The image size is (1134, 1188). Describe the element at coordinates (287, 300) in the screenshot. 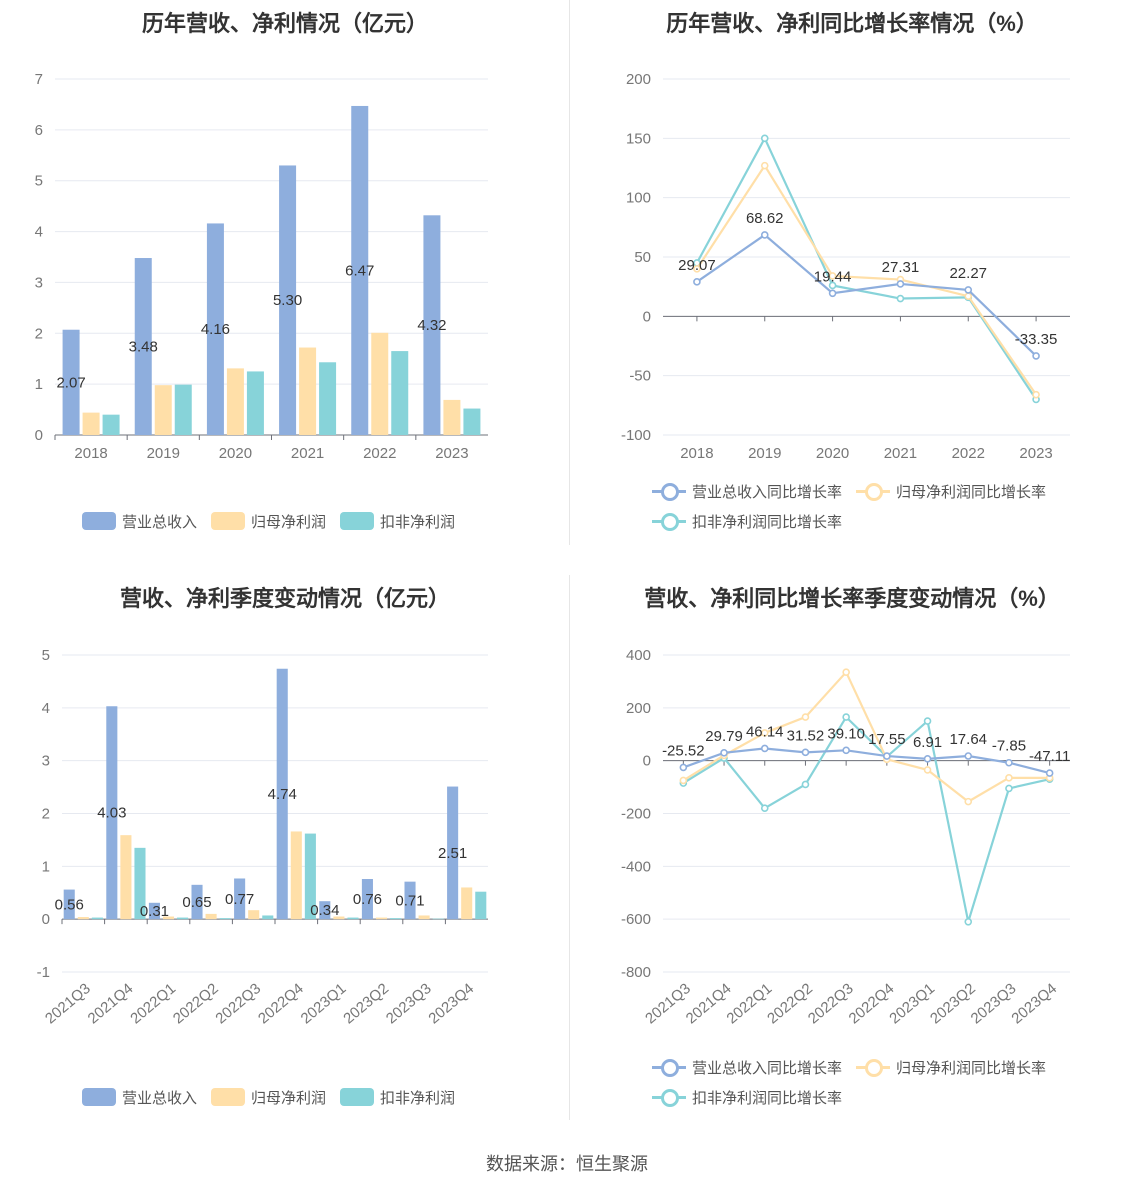

I see `data-label: 5.30` at that location.